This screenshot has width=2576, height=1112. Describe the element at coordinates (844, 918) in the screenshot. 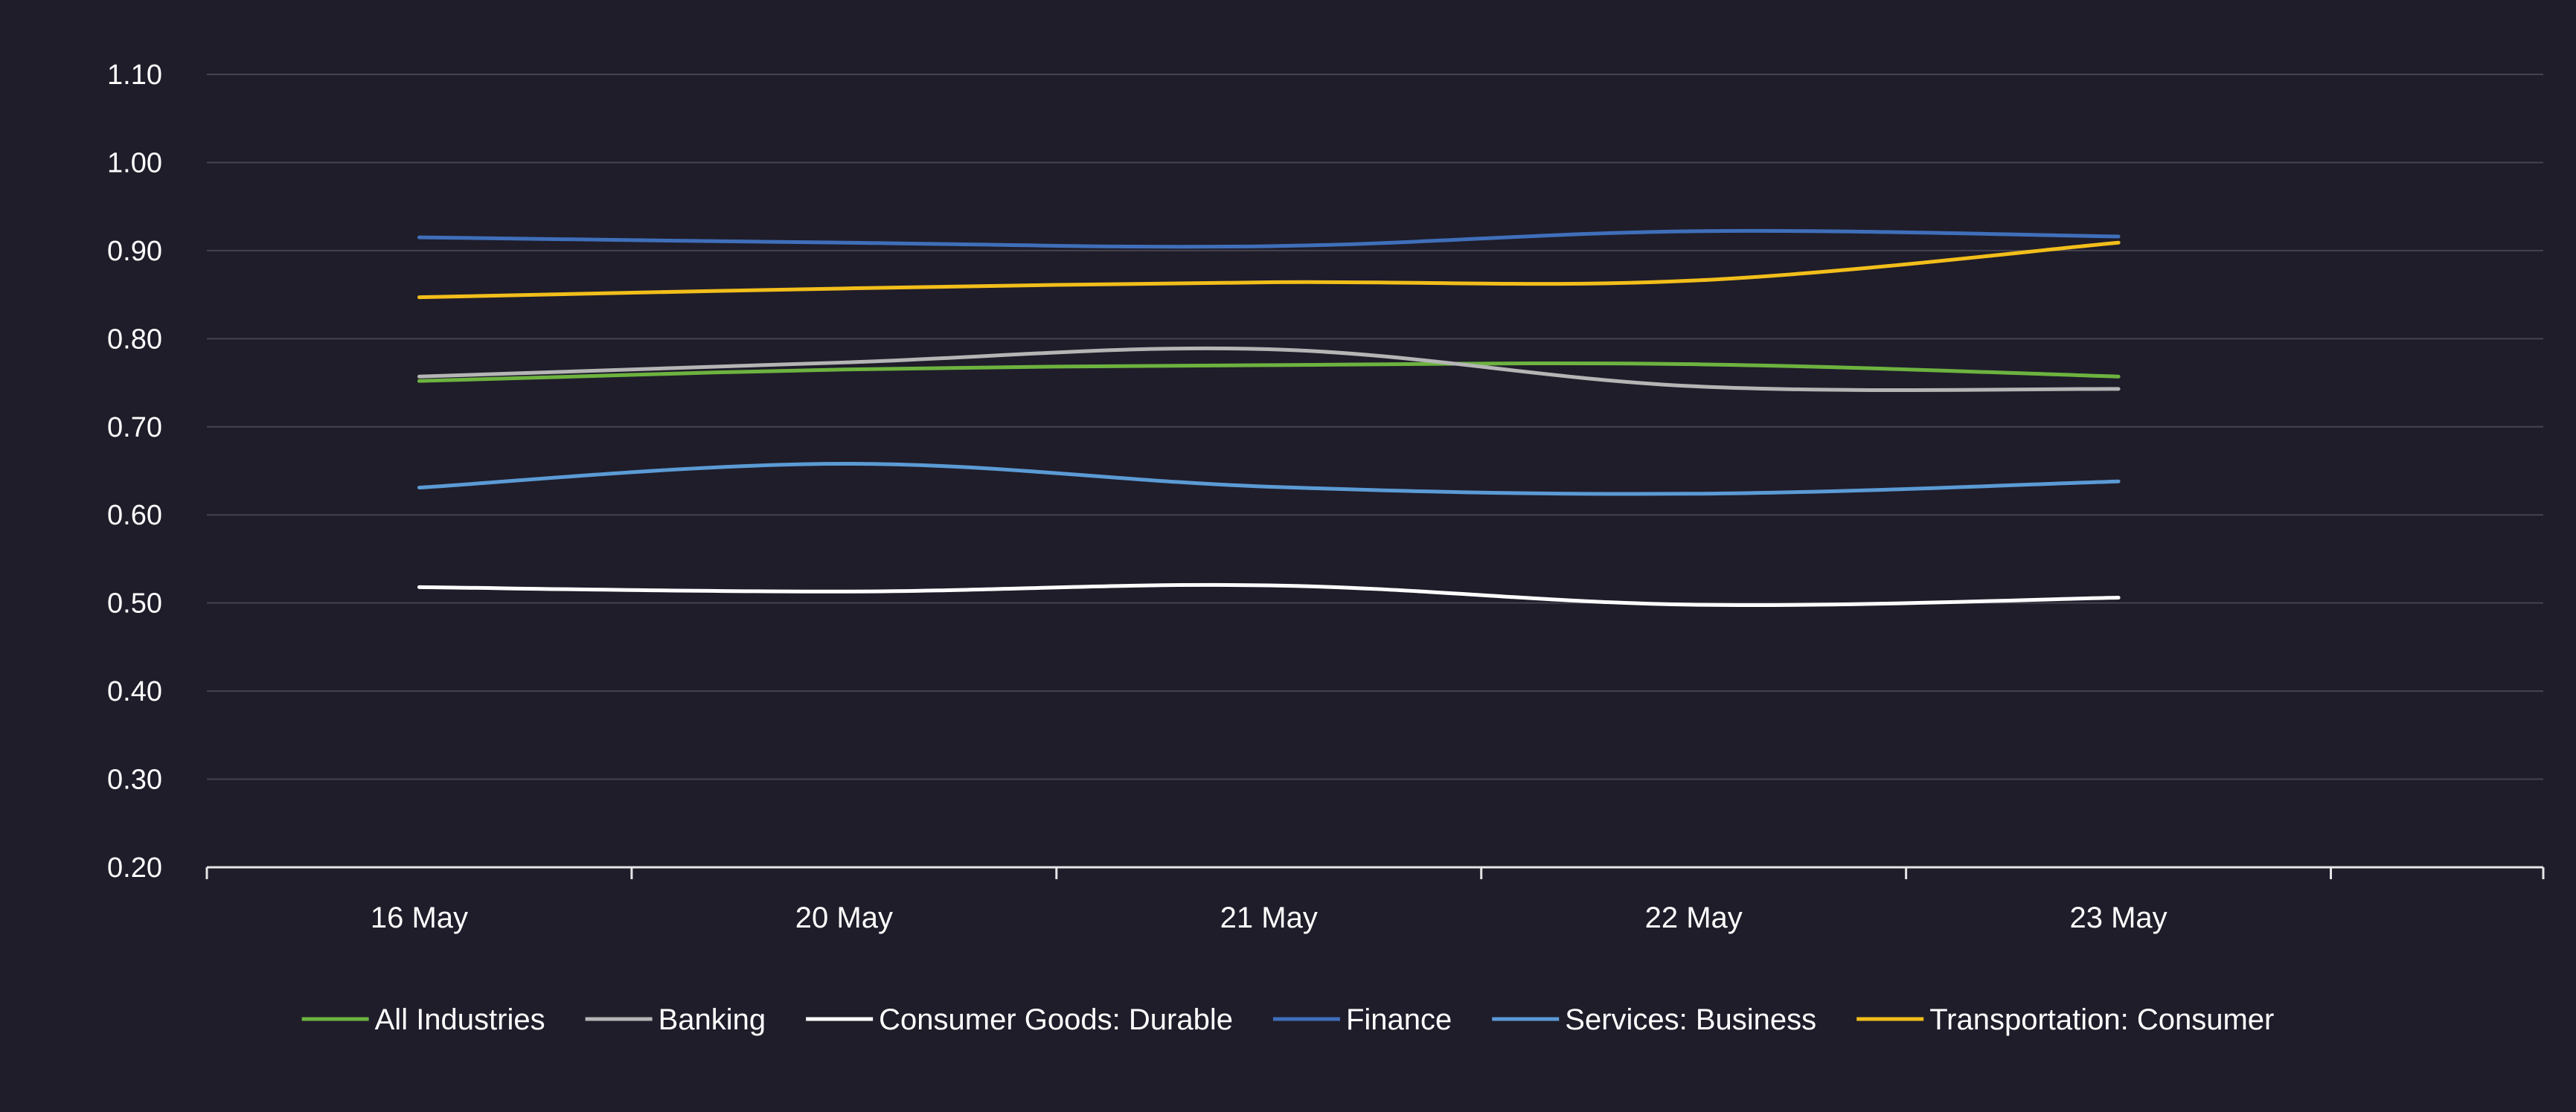

I see `x-tick-label: 20 May` at that location.